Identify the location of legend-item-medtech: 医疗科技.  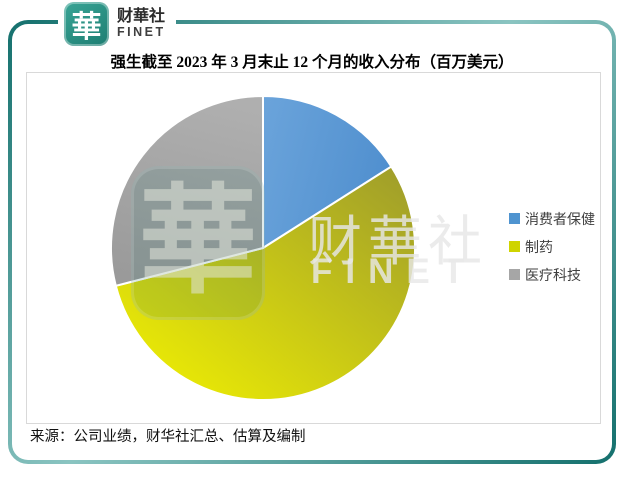
(552, 274).